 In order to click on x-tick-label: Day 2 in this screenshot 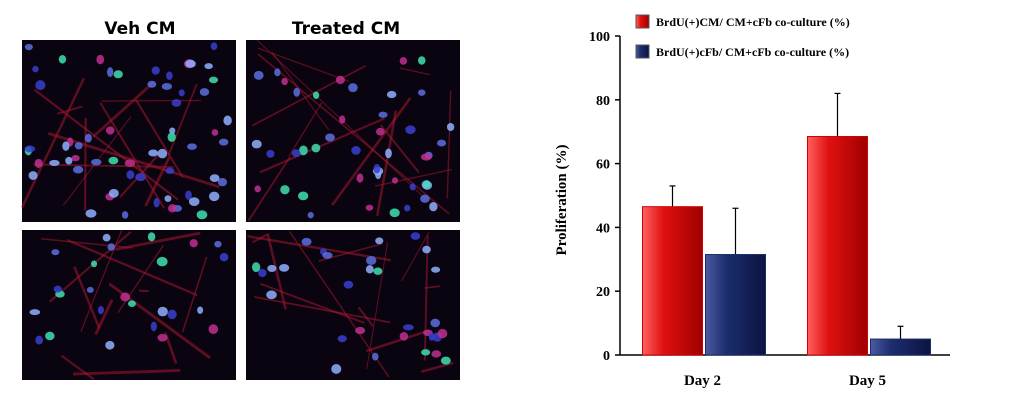, I will do `click(702, 381)`.